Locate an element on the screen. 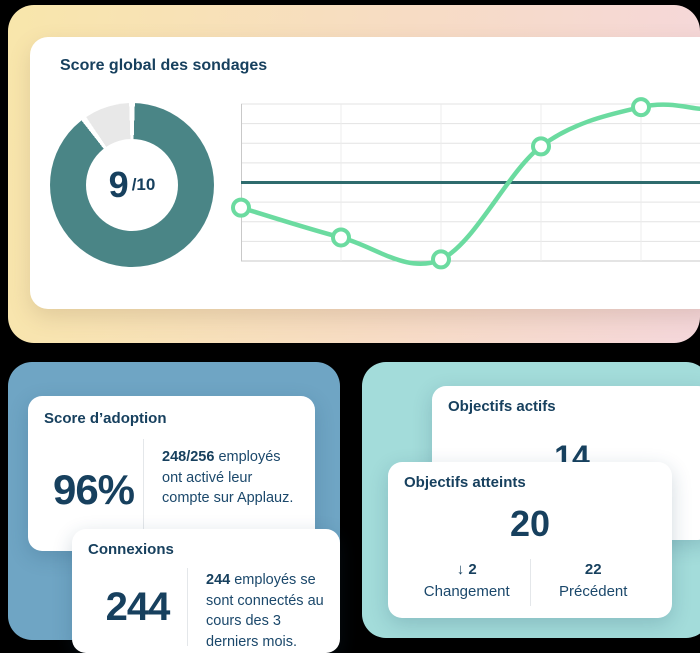 This screenshot has height=653, width=700. donut-score-max: /10 is located at coordinates (143, 184).